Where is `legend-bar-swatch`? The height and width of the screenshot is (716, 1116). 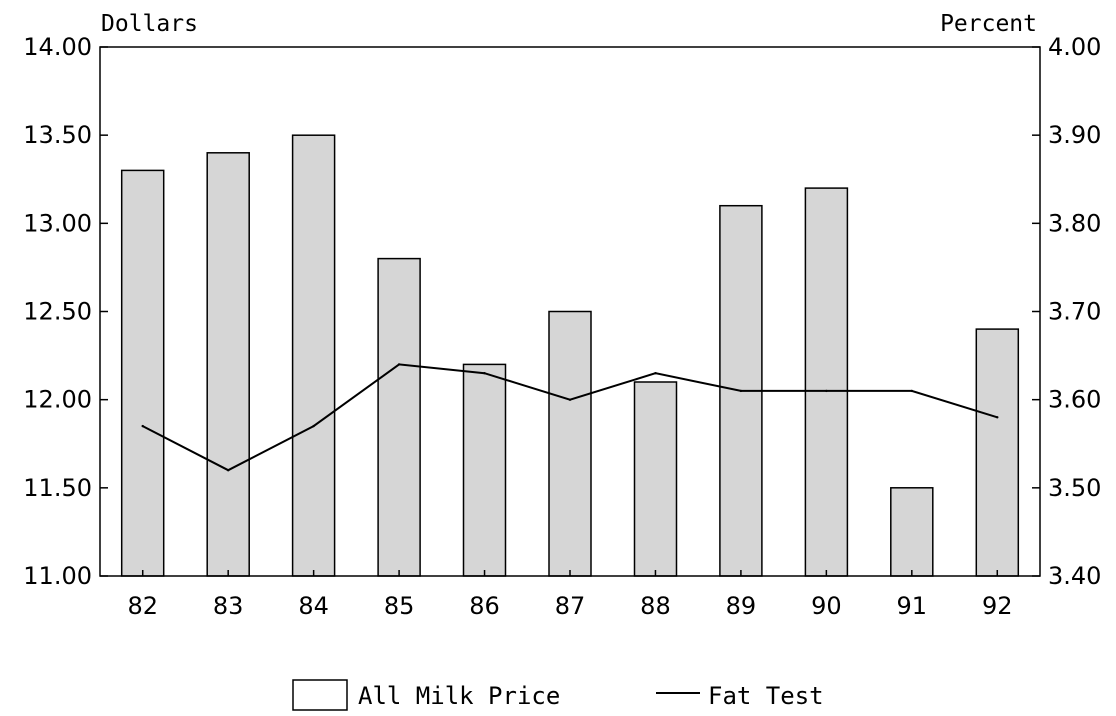 legend-bar-swatch is located at coordinates (320, 695).